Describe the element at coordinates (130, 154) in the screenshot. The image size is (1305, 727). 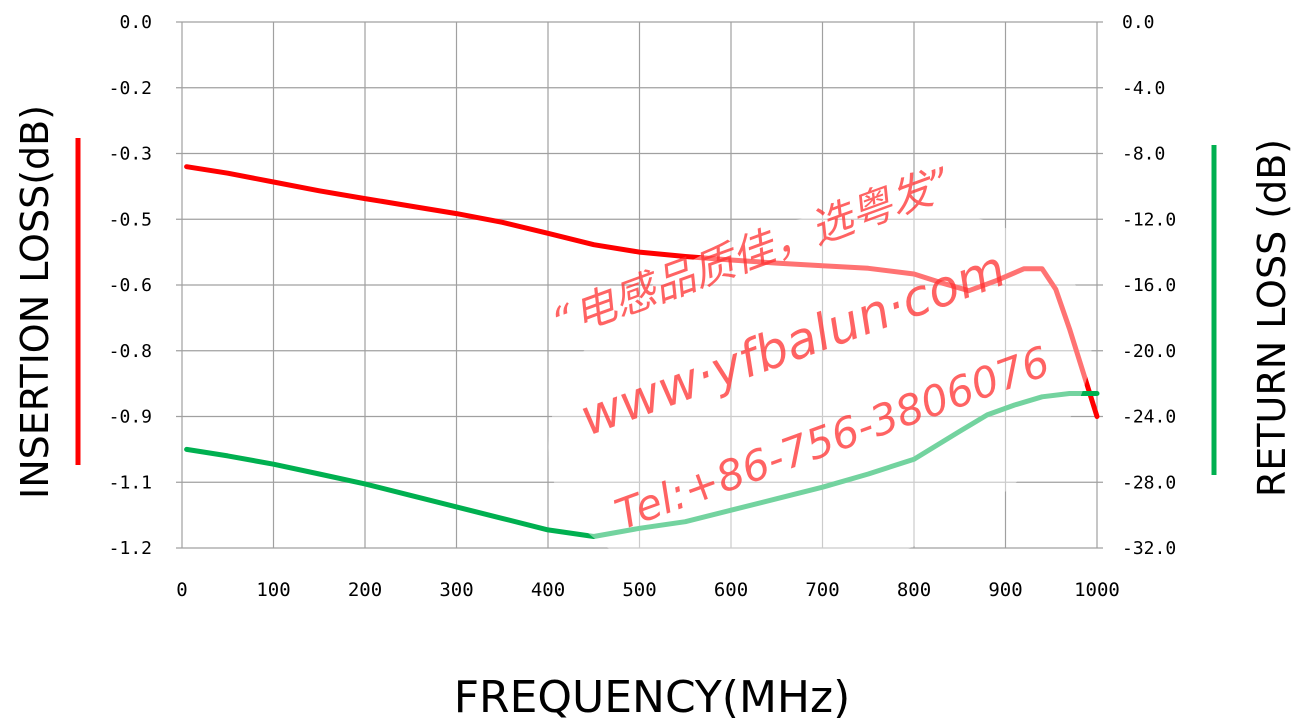
I see `y-left-tick-label: -0.3` at that location.